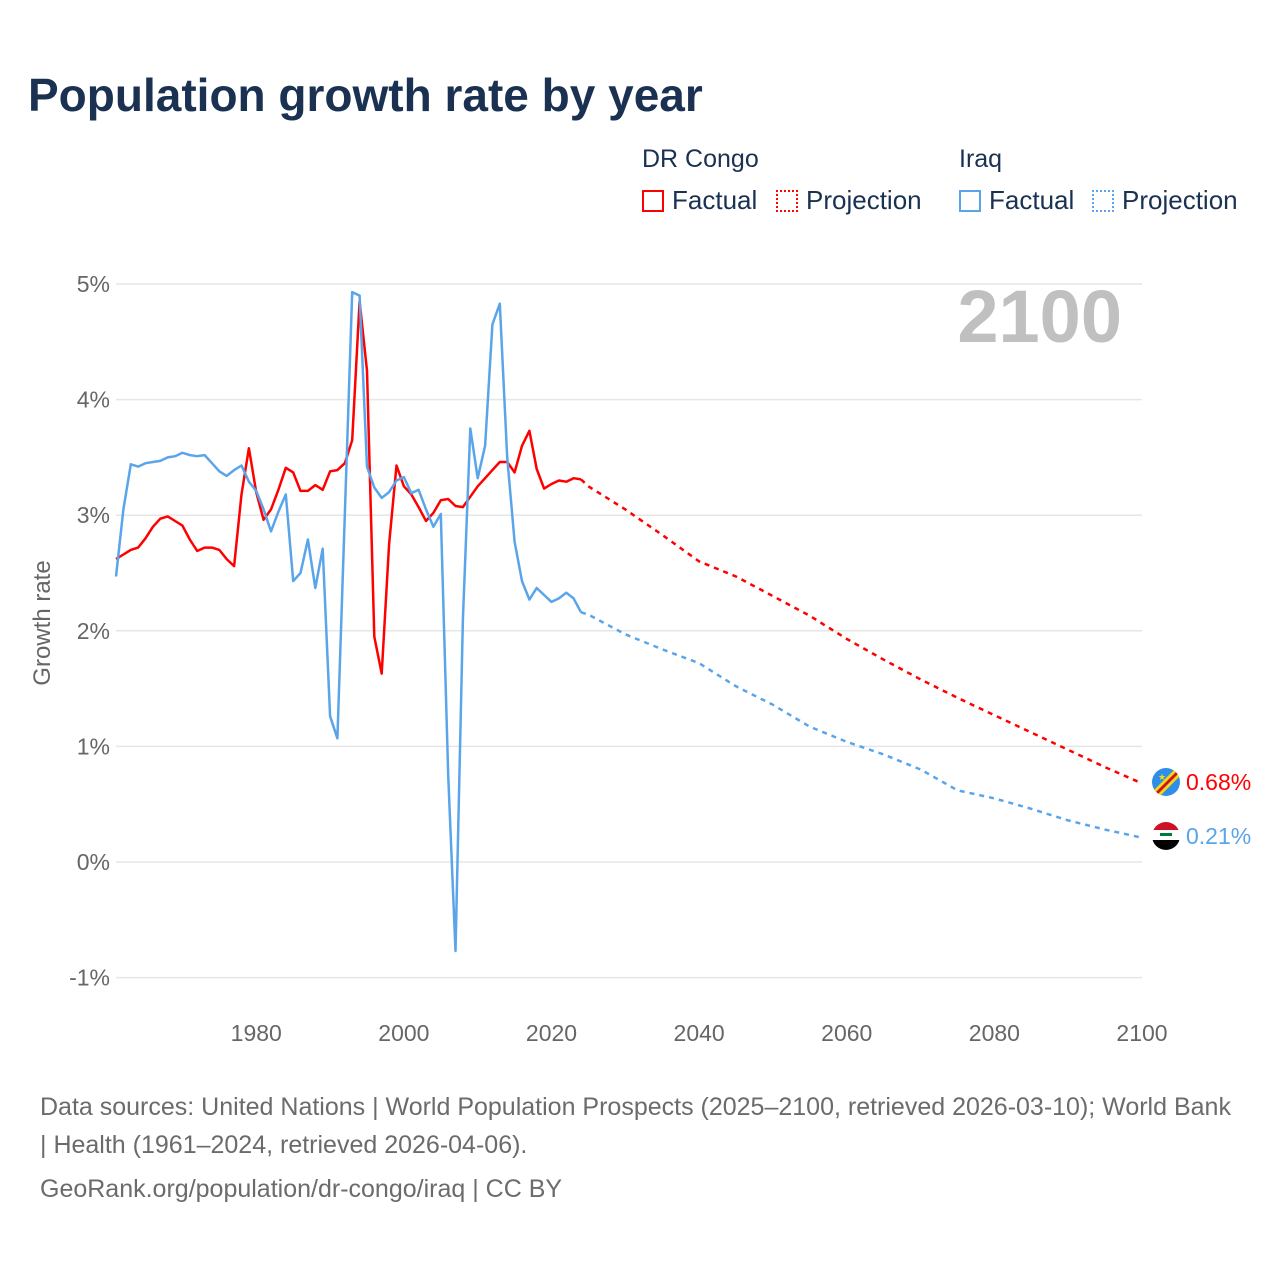 The width and height of the screenshot is (1280, 1280). Describe the element at coordinates (403, 1033) in the screenshot. I see `x-tick-label: 2000` at that location.